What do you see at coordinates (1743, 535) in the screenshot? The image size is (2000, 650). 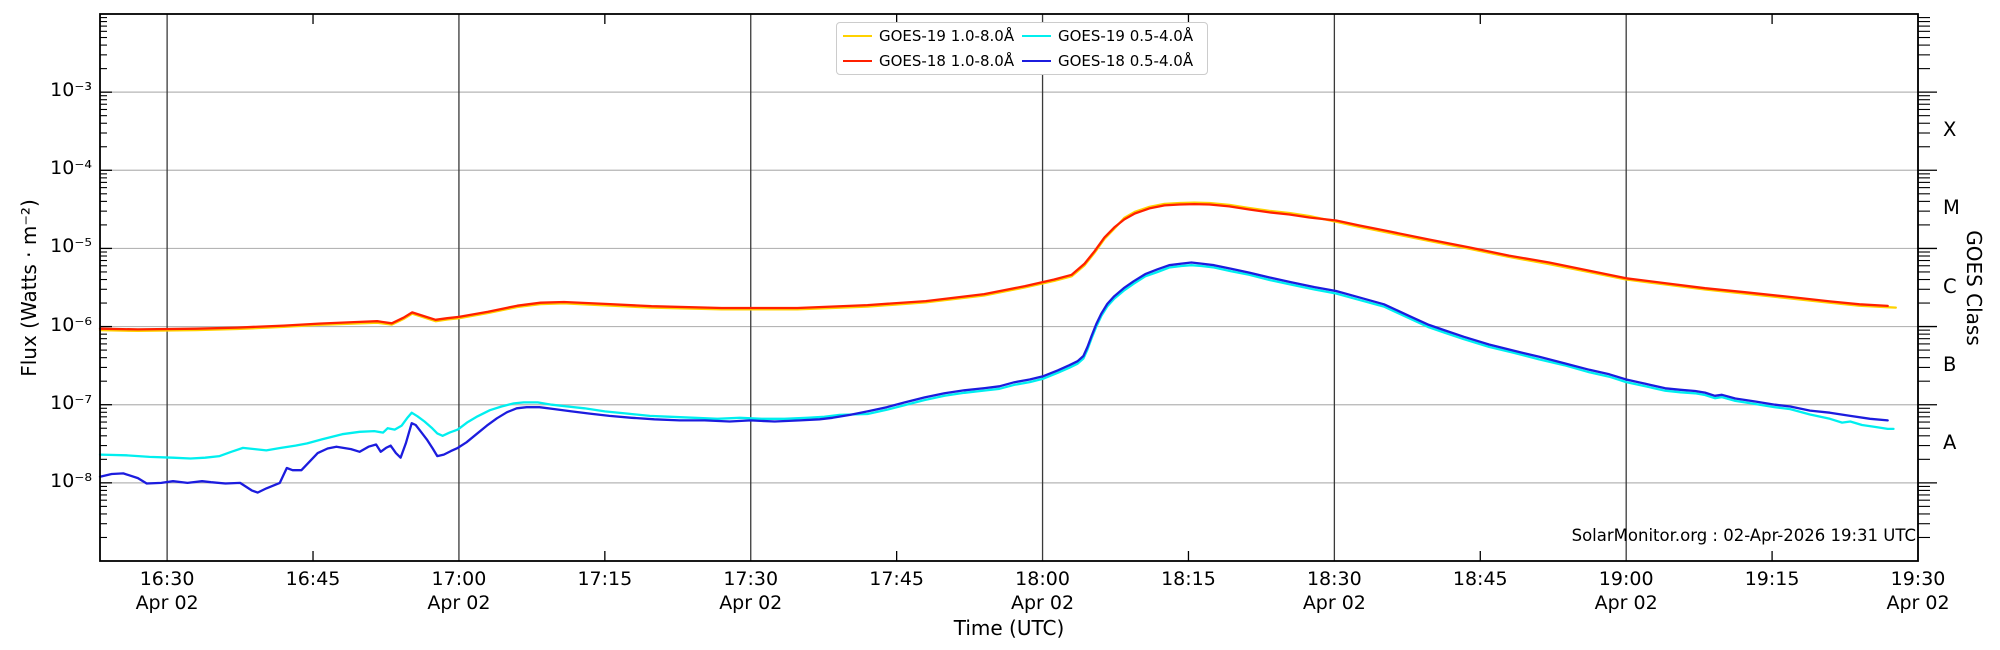 I see `source-timestamp-annotation: SolarMonitor.org : 02-Apr-2026 19:31 UTC` at bounding box center [1743, 535].